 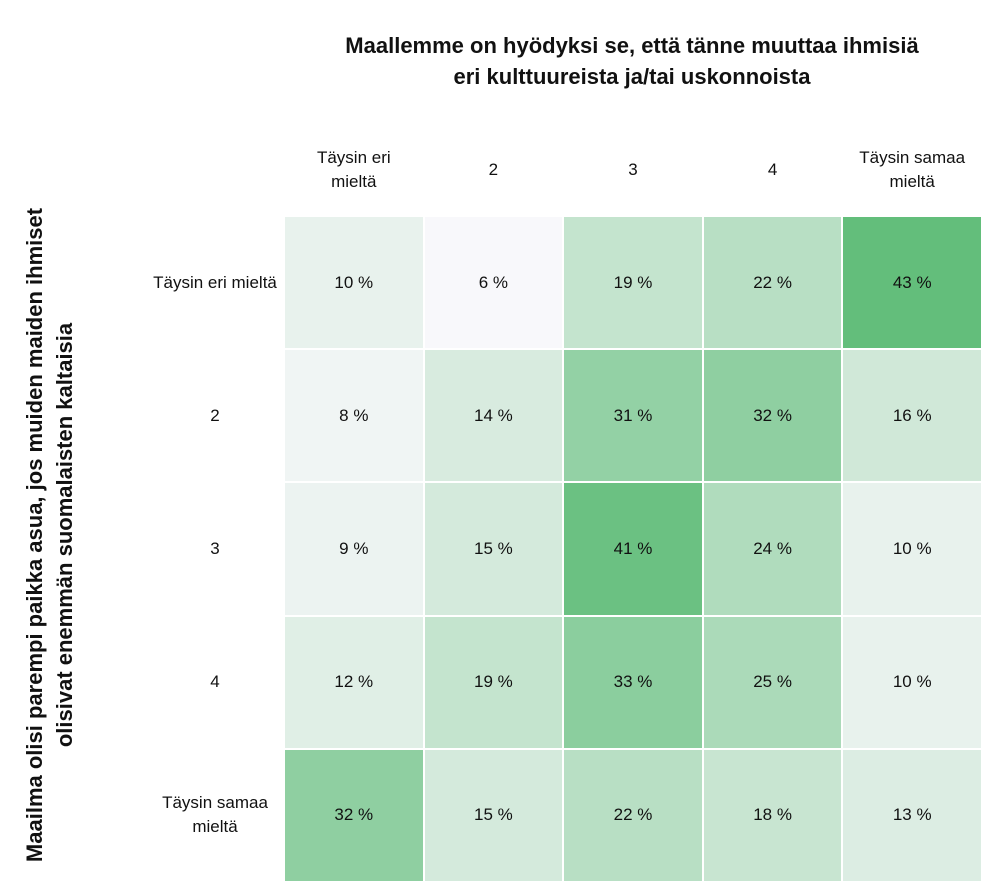 I want to click on y-category-label: Täysin samaa mieltä, so click(x=215, y=815).